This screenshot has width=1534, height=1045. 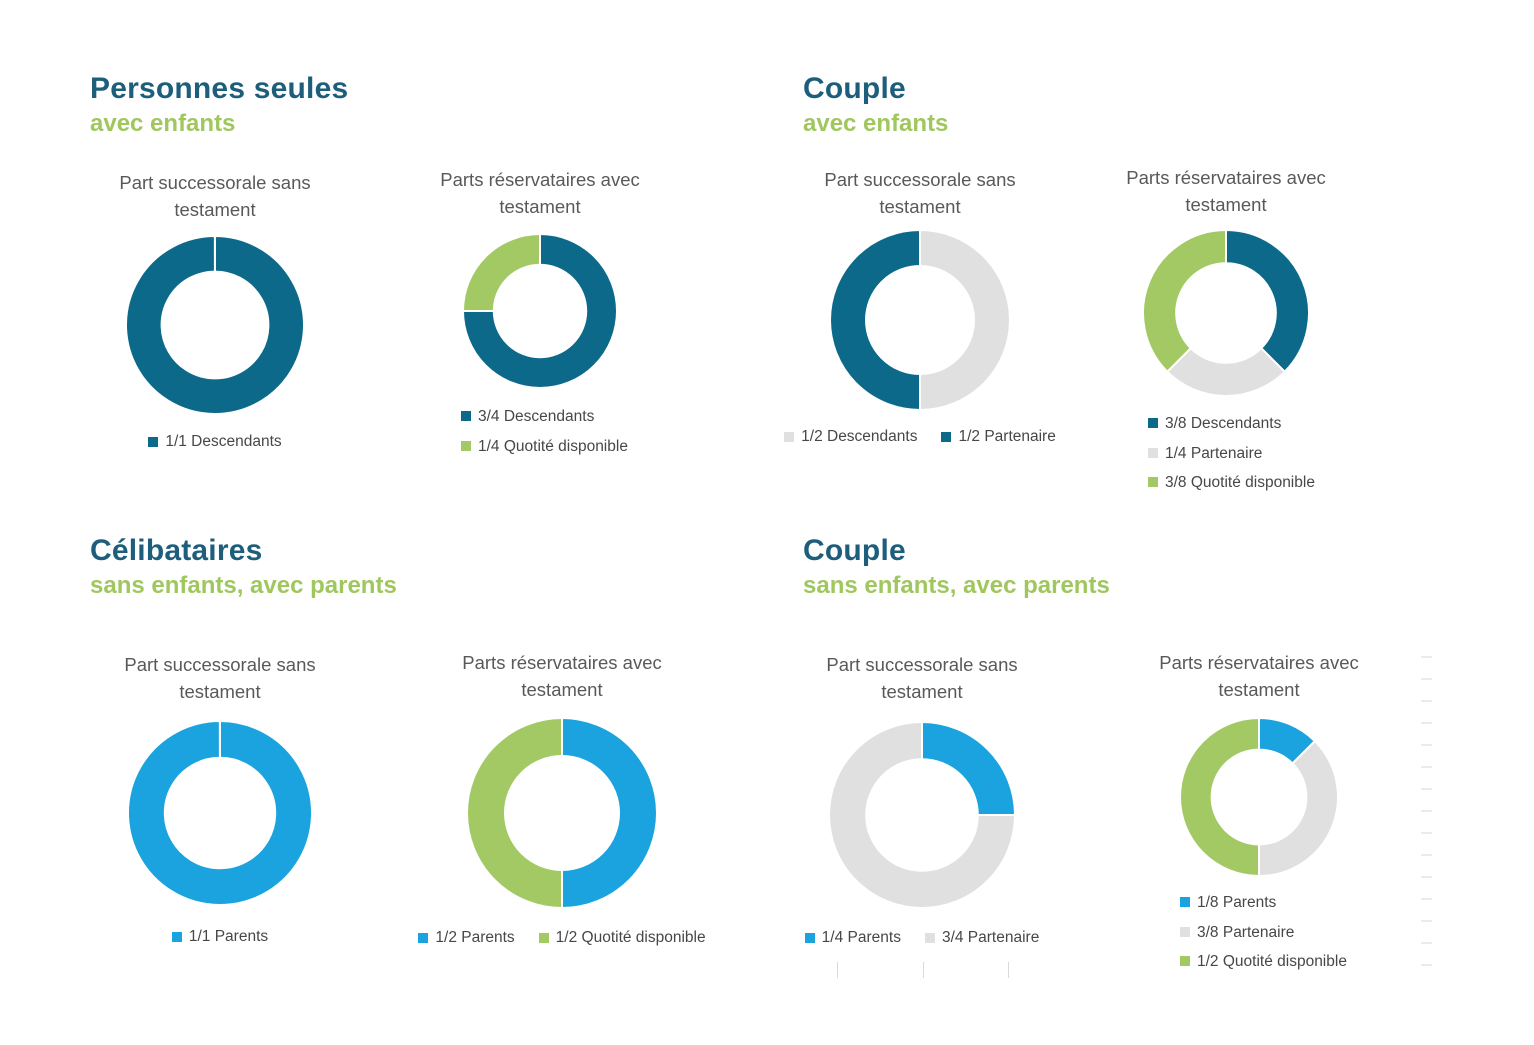 I want to click on legend-item: 1/4 Partenaire, so click(x=1231, y=454).